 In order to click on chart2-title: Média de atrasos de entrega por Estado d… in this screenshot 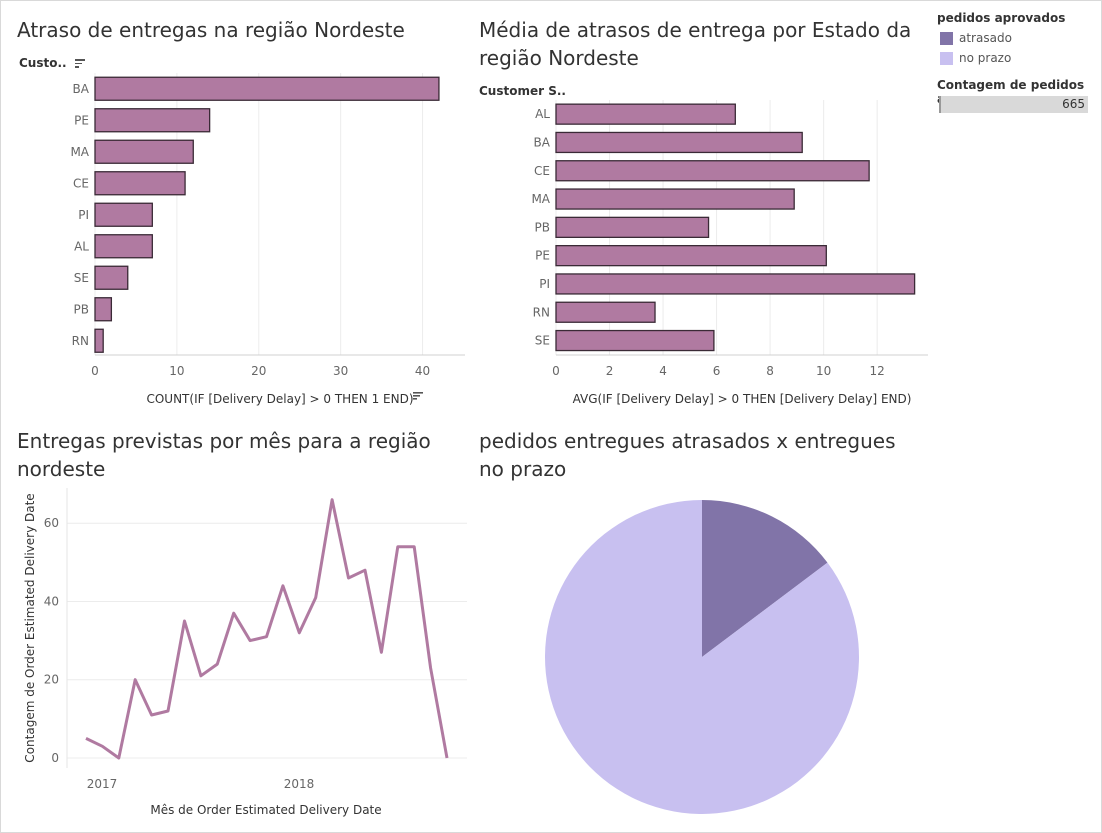, I will do `click(695, 44)`.